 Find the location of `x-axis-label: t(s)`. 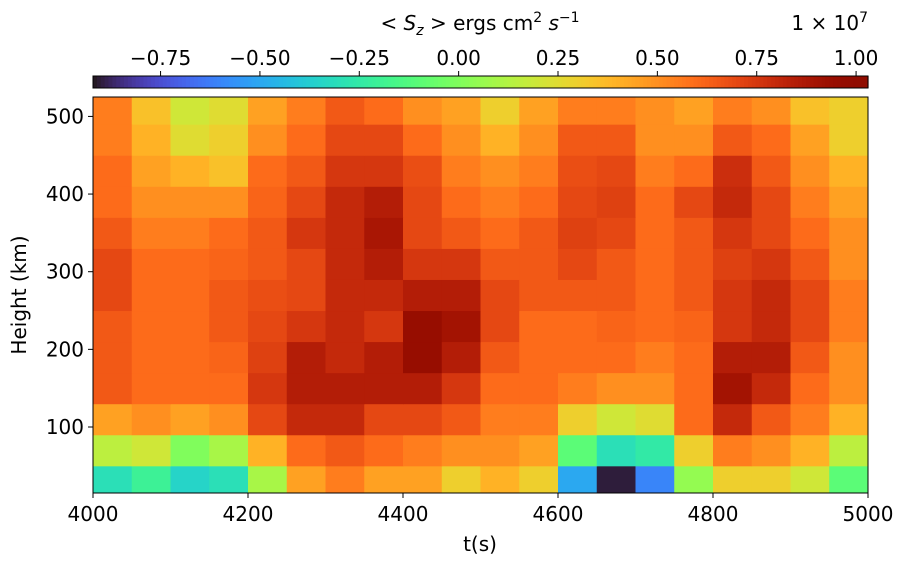

x-axis-label: t(s) is located at coordinates (480, 544).